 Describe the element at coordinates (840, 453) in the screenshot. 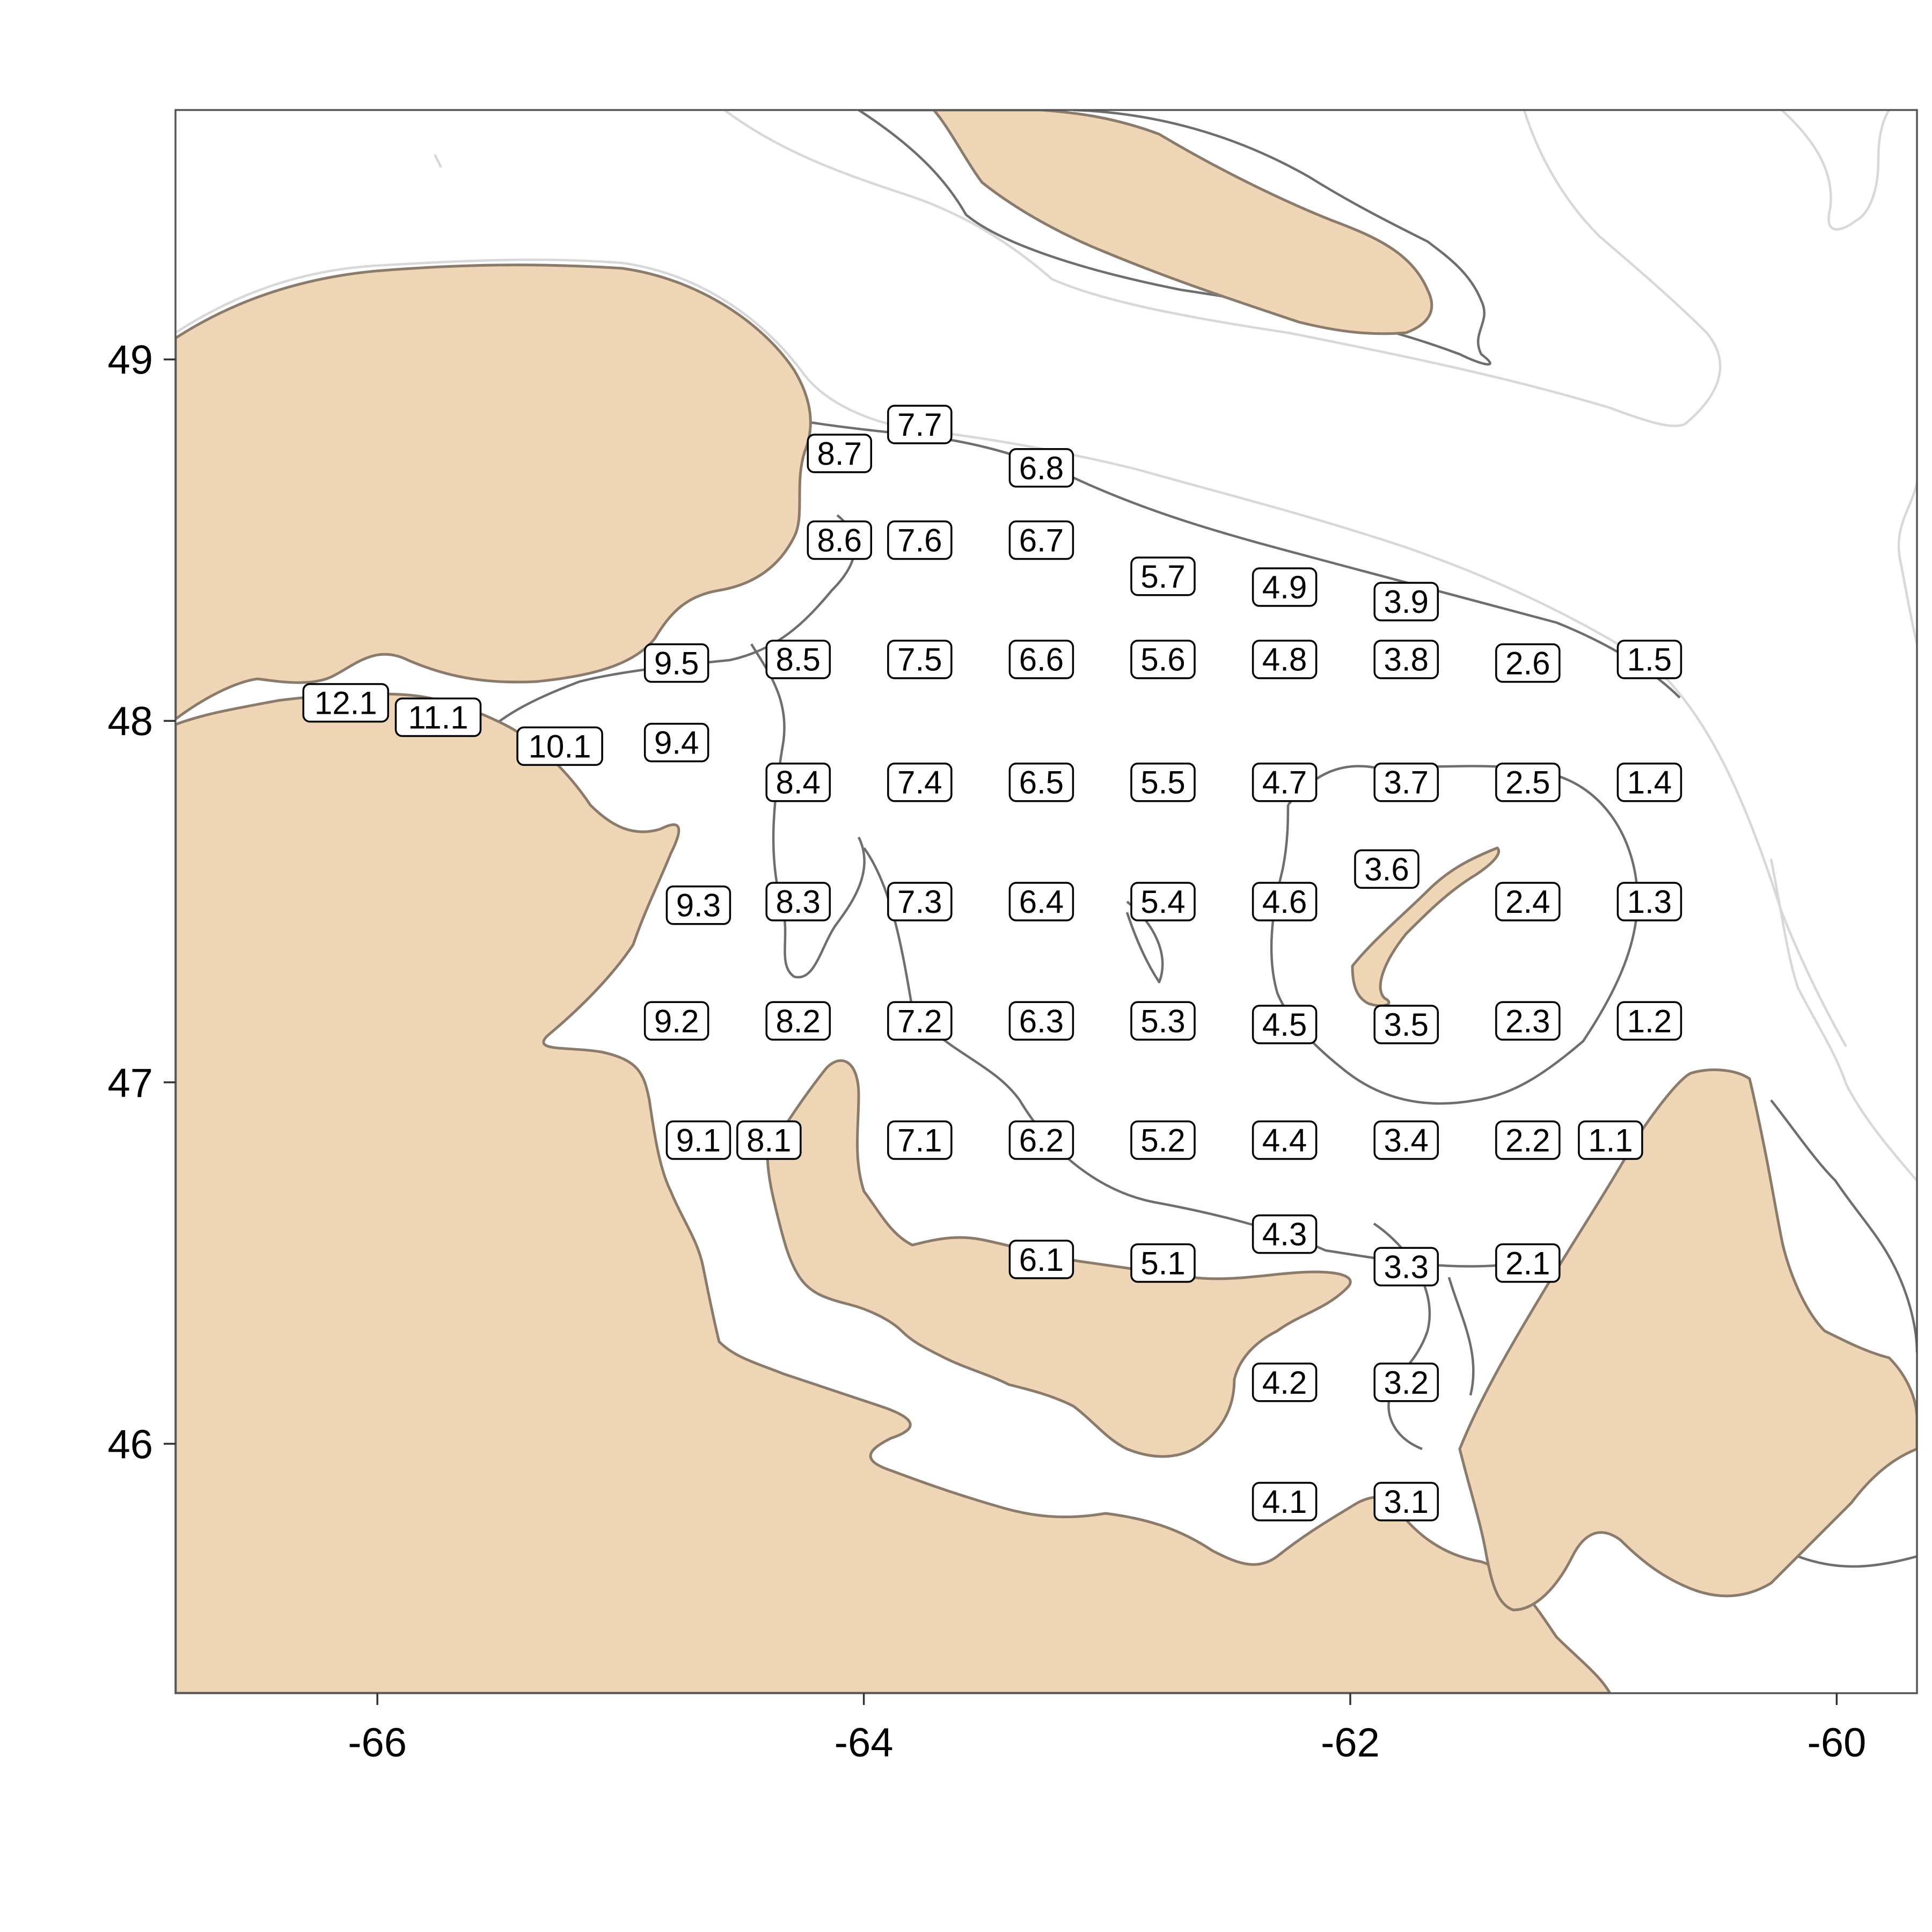

I see `station-marker: 8.7` at that location.